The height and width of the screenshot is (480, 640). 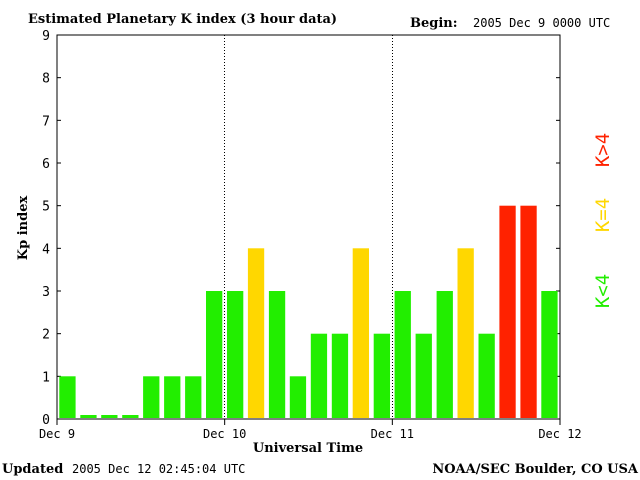 What do you see at coordinates (46, 36) in the screenshot?
I see `y-tick-label: 9` at bounding box center [46, 36].